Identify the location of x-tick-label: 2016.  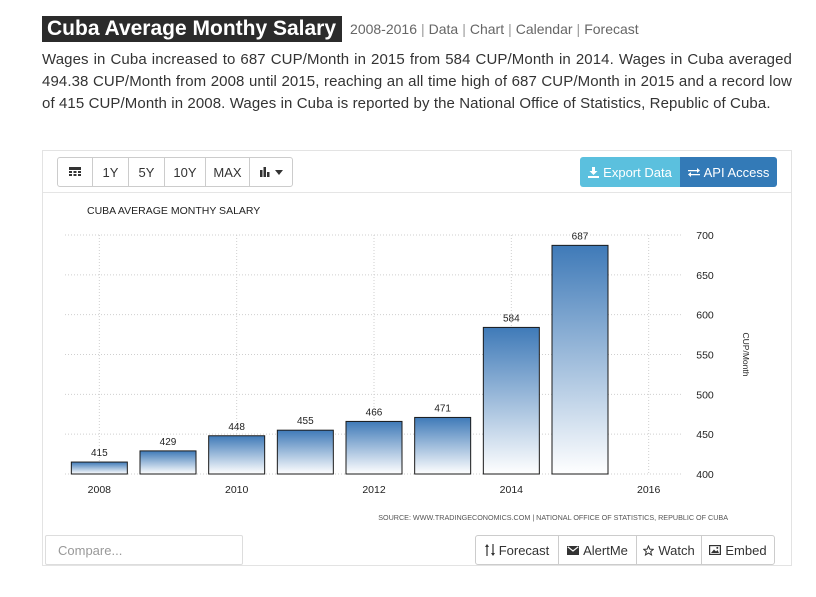
(649, 490).